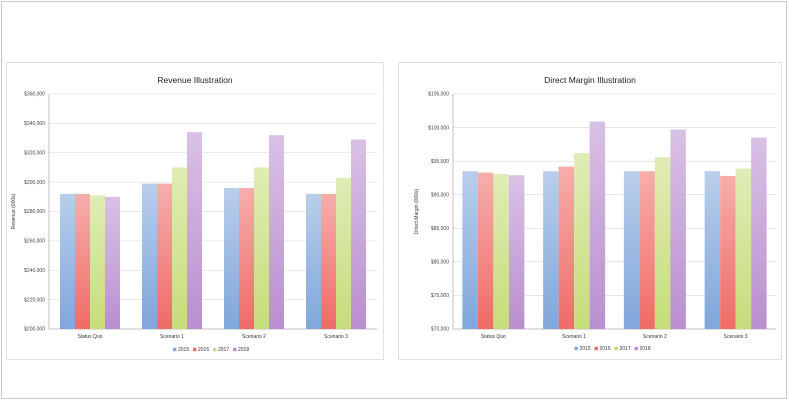 The image size is (790, 402). I want to click on margin-legend-label: 2018, so click(645, 349).